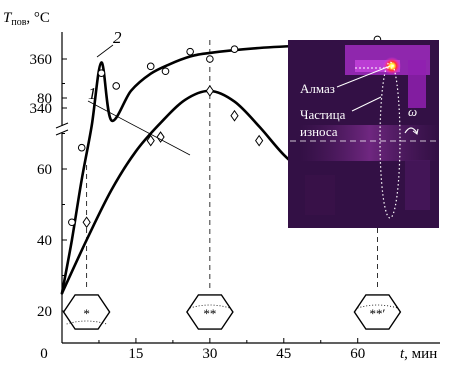  Describe the element at coordinates (135, 354) in the screenshot. I see `x-tick-label-15: 15` at that location.